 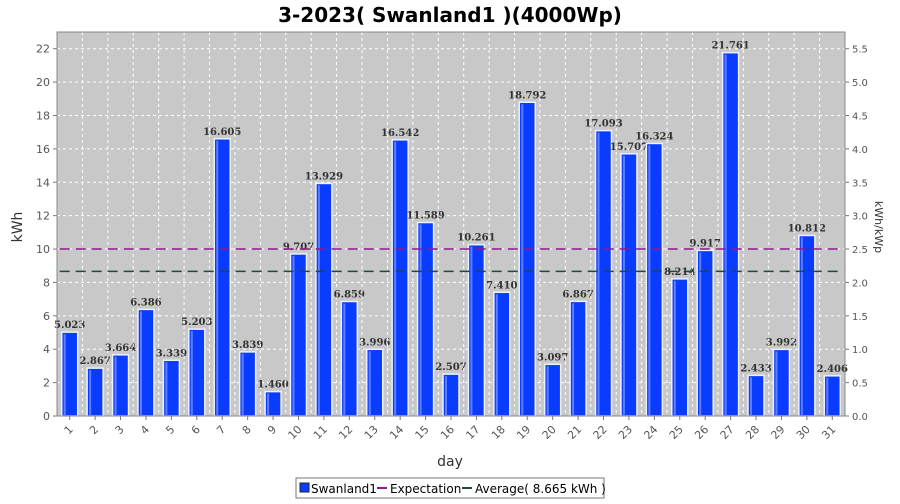 I want to click on legend-box, so click(x=450, y=488).